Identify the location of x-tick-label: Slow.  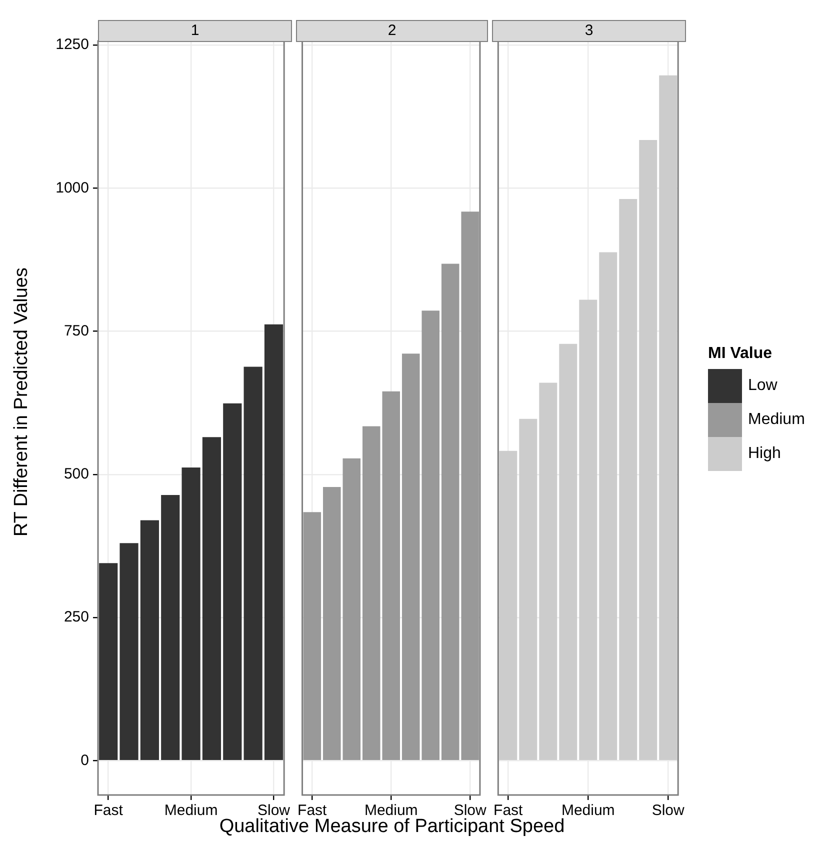
(668, 811).